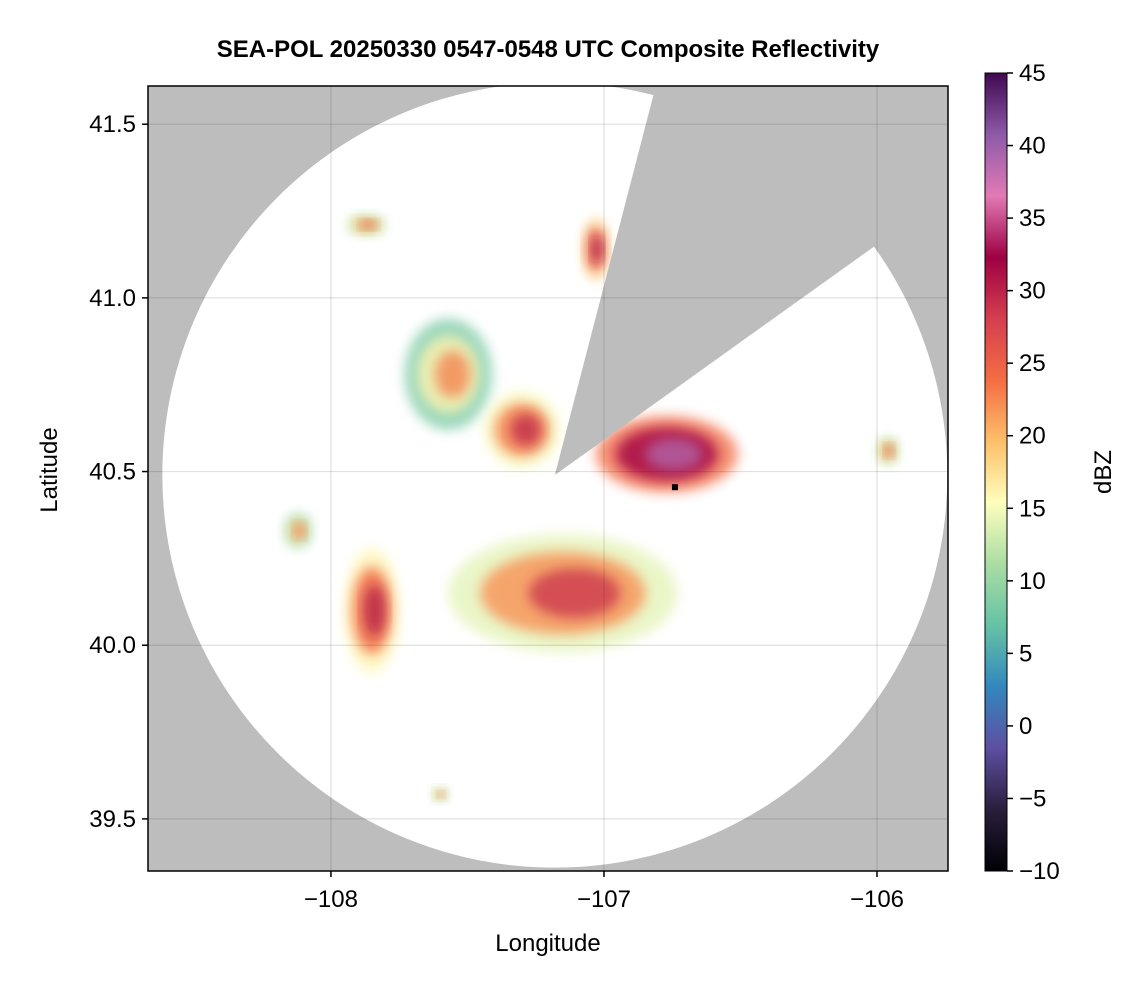 Image resolution: width=1146 pixels, height=995 pixels. Describe the element at coordinates (1032, 508) in the screenshot. I see `colorbar-tick-label: 15` at that location.